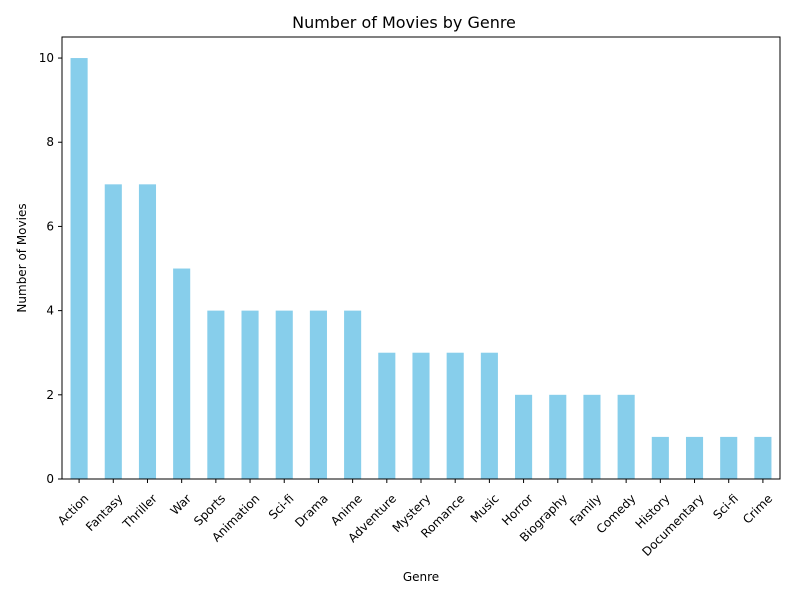 This screenshot has width=800, height=600. I want to click on y-tick-label-2: 4, so click(50, 311).